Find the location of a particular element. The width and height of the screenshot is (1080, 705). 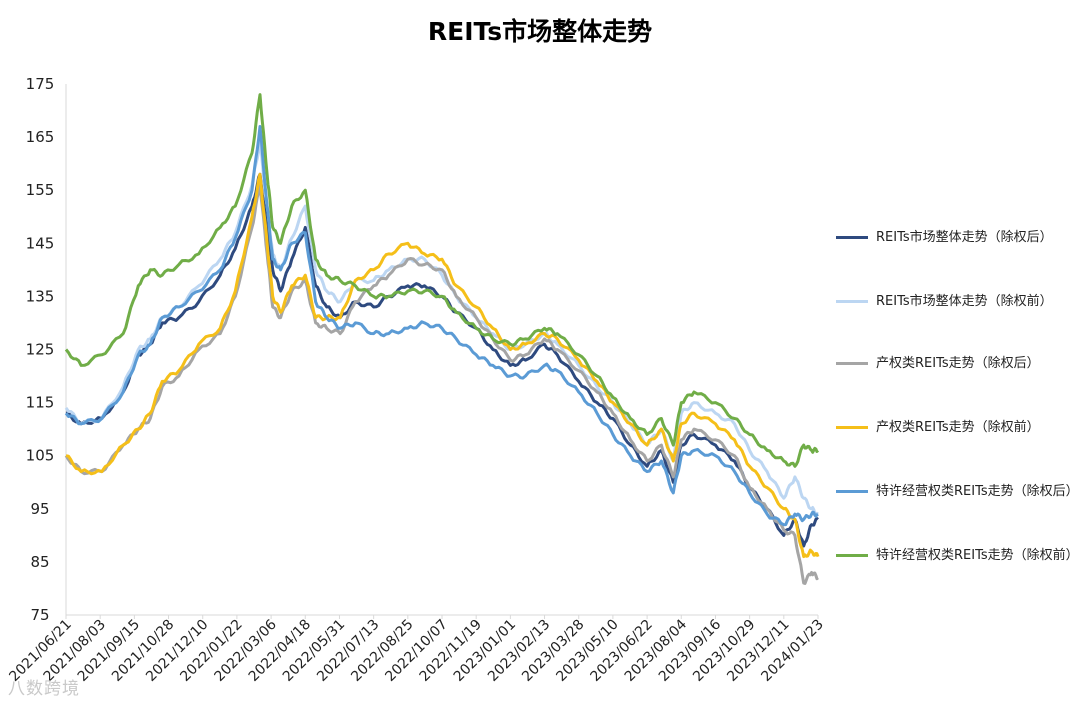

legend-item: REITs市场整体走势（除权后） is located at coordinates (956, 237).